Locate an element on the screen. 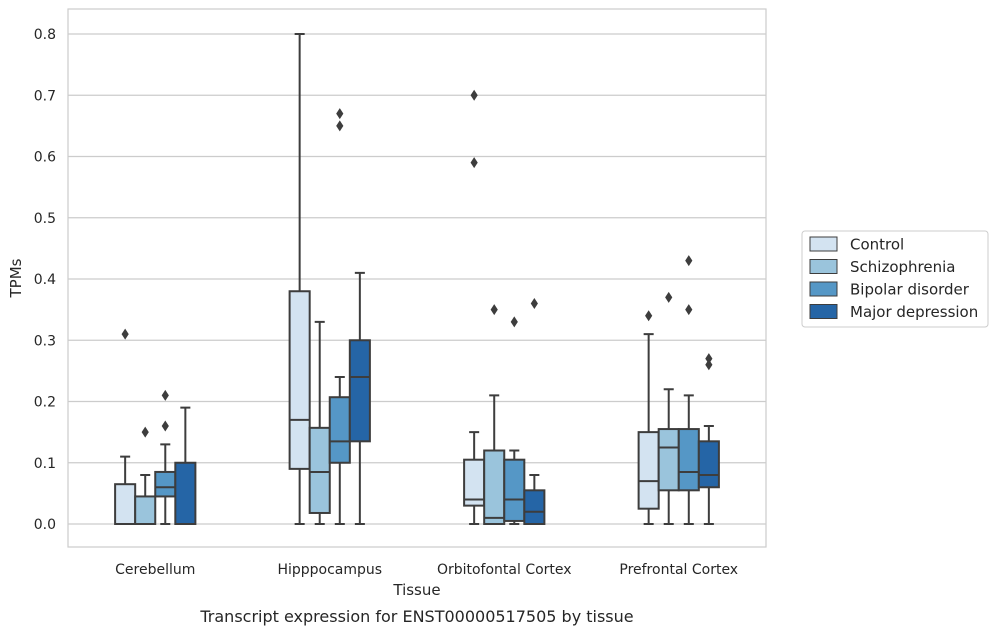 The image size is (997, 634). x-tick-label: Hipppocampus is located at coordinates (329, 570).